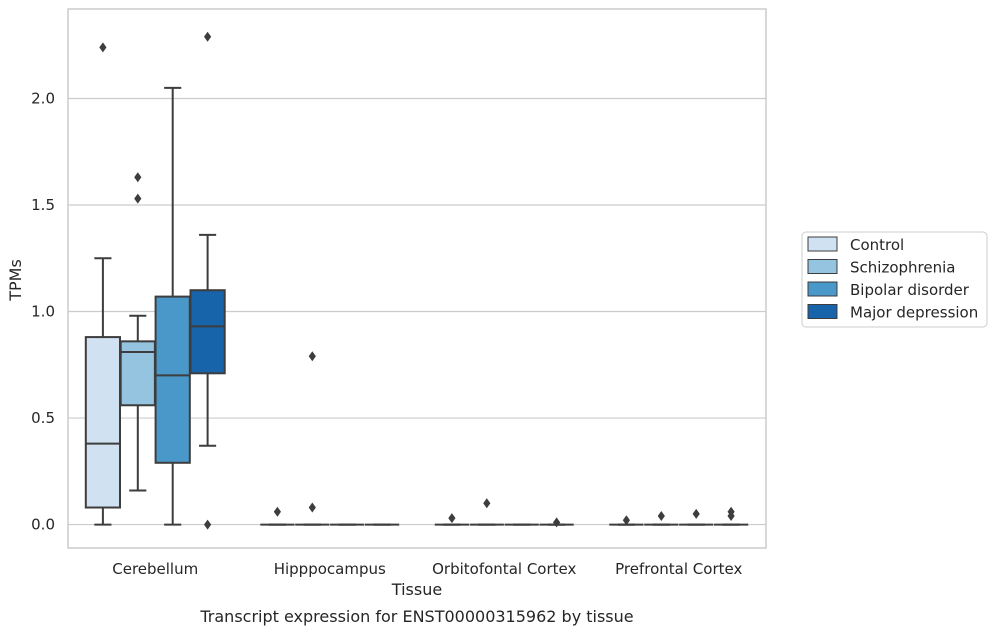 The image size is (997, 634). What do you see at coordinates (43, 98) in the screenshot?
I see `y-tick-label: 2.0` at bounding box center [43, 98].